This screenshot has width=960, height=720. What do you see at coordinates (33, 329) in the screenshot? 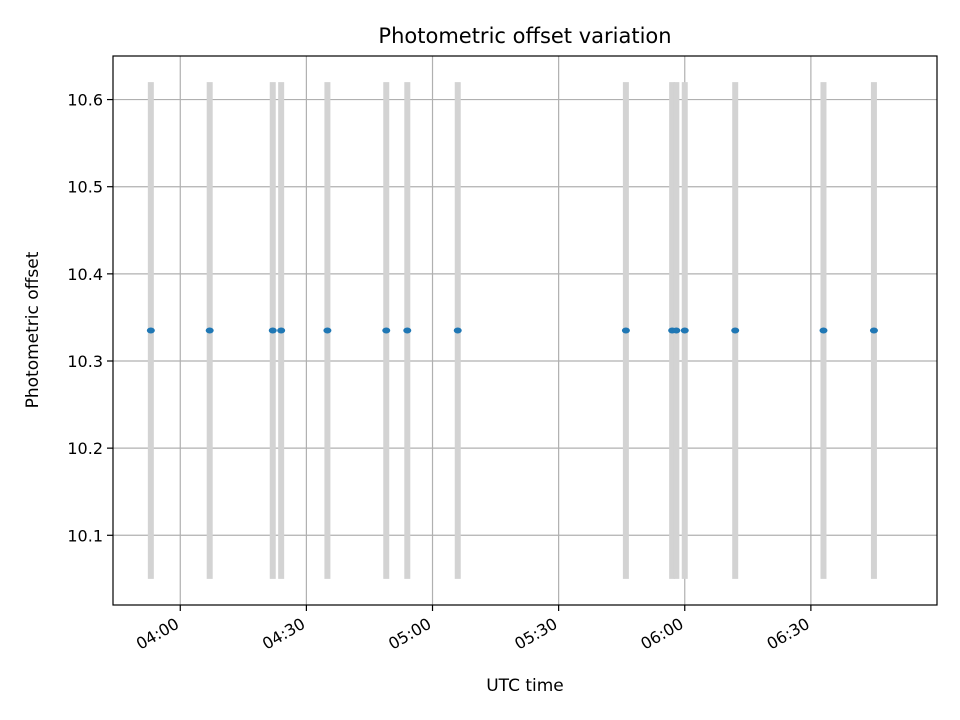
I see `y-axis-title: Photometric offset` at bounding box center [33, 329].